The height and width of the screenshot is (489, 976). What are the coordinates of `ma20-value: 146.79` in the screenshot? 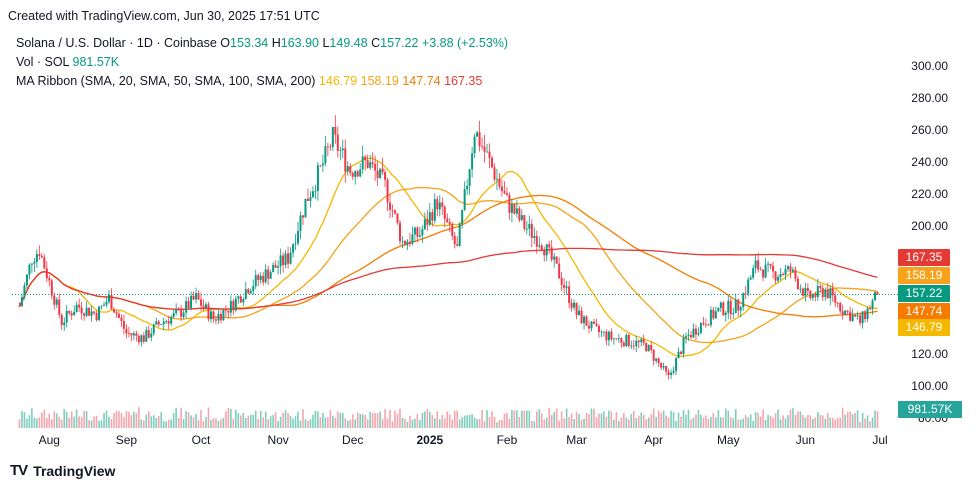 It's located at (338, 81).